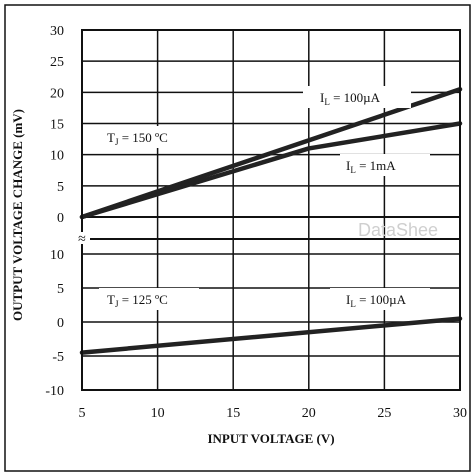 The height and width of the screenshot is (476, 475). Describe the element at coordinates (137, 300) in the screenshot. I see `svg-text: TJ = 125 ºC` at that location.